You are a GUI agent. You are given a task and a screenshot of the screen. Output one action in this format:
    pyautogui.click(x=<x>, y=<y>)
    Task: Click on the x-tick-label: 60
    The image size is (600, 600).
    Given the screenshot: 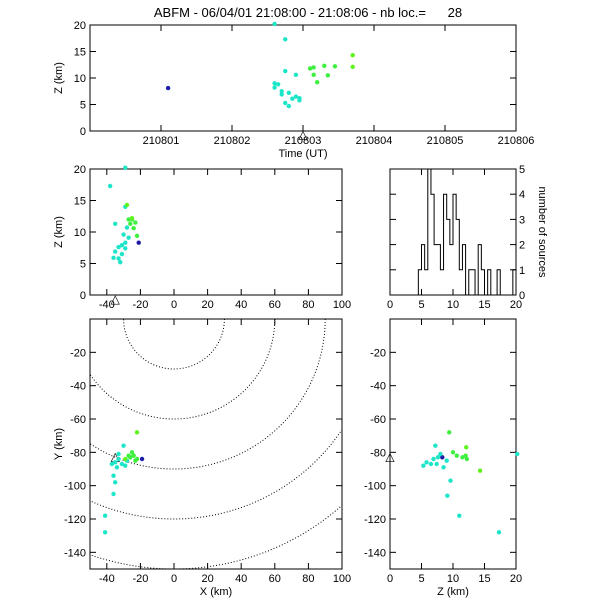 What is the action you would take?
    pyautogui.click(x=275, y=305)
    